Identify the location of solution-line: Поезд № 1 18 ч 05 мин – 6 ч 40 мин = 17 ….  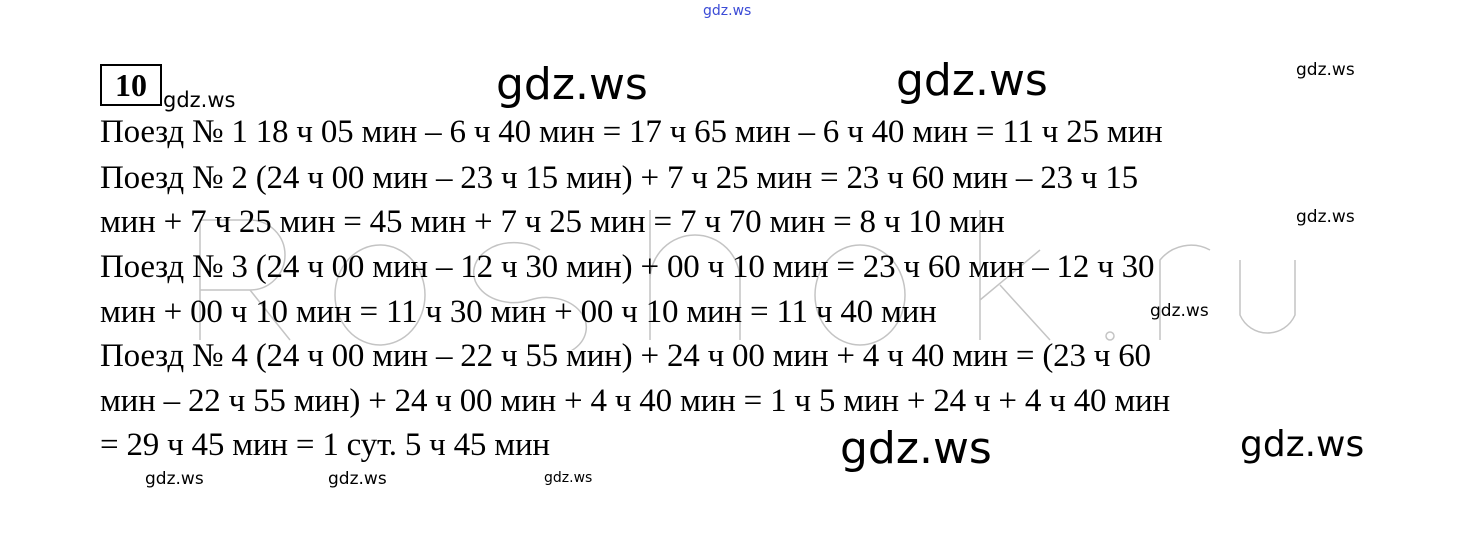
(631, 132).